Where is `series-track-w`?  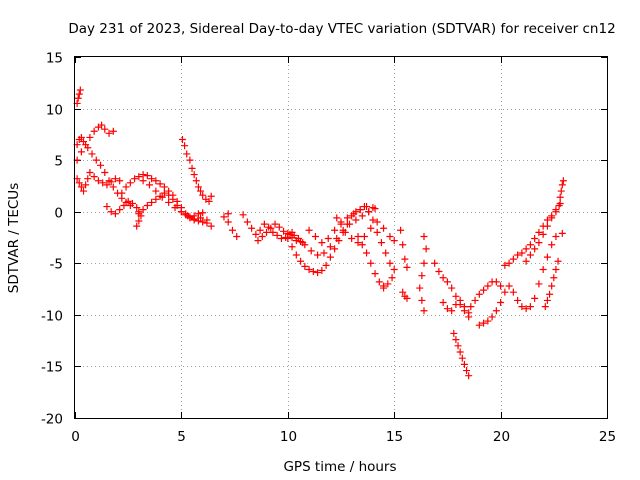 series-track-w is located at coordinates (461, 354).